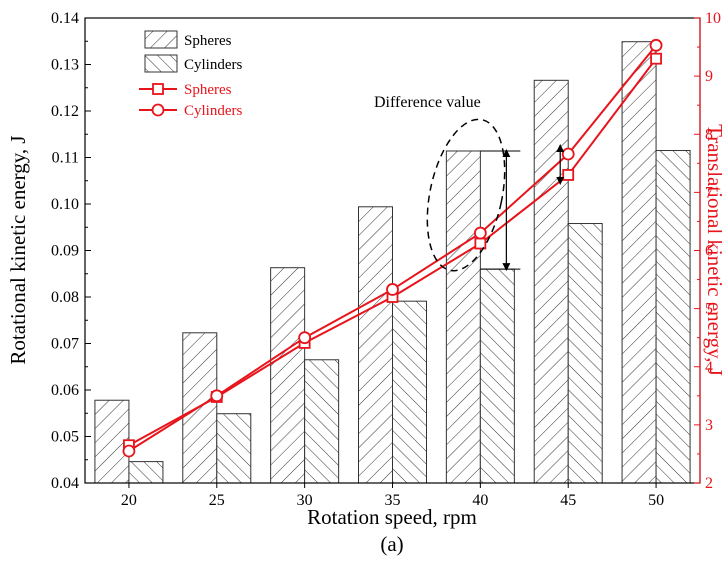 Image resolution: width=722 pixels, height=564 pixels. I want to click on y2-tick-label: 6, so click(709, 251).